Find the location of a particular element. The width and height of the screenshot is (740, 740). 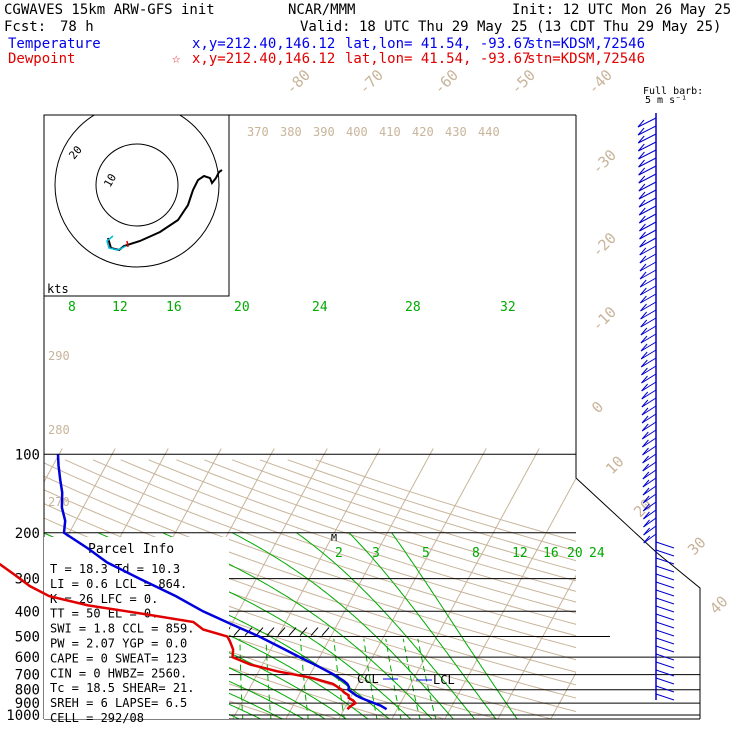

temperature-xy: x,y=212.40,146.12 is located at coordinates (264, 44).